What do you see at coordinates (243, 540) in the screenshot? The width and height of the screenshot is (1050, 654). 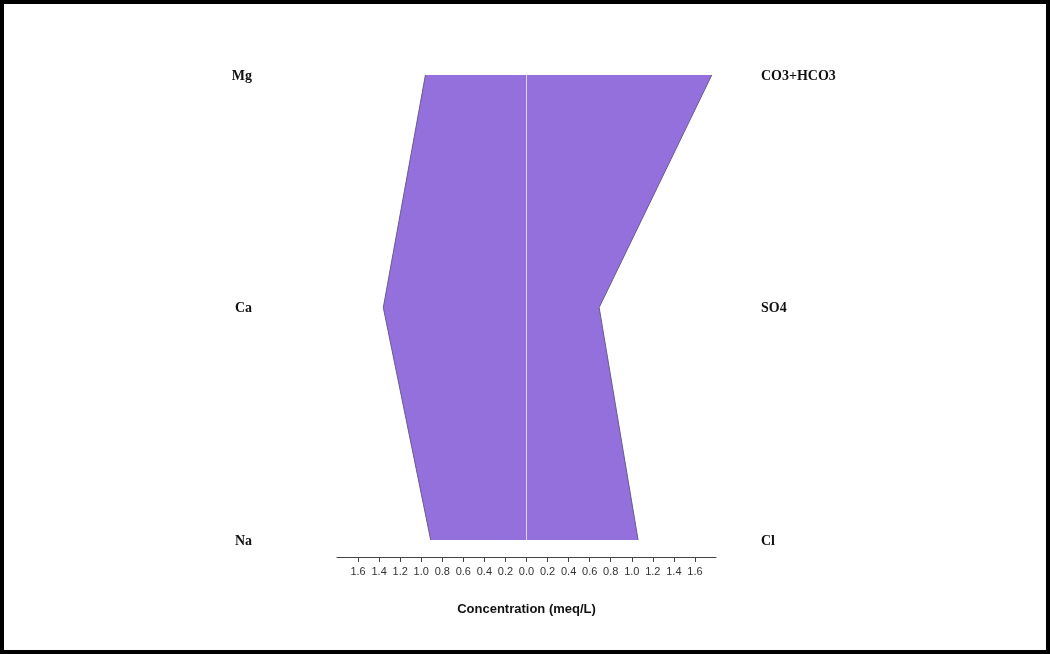 I see `y-tick-label: Na` at bounding box center [243, 540].